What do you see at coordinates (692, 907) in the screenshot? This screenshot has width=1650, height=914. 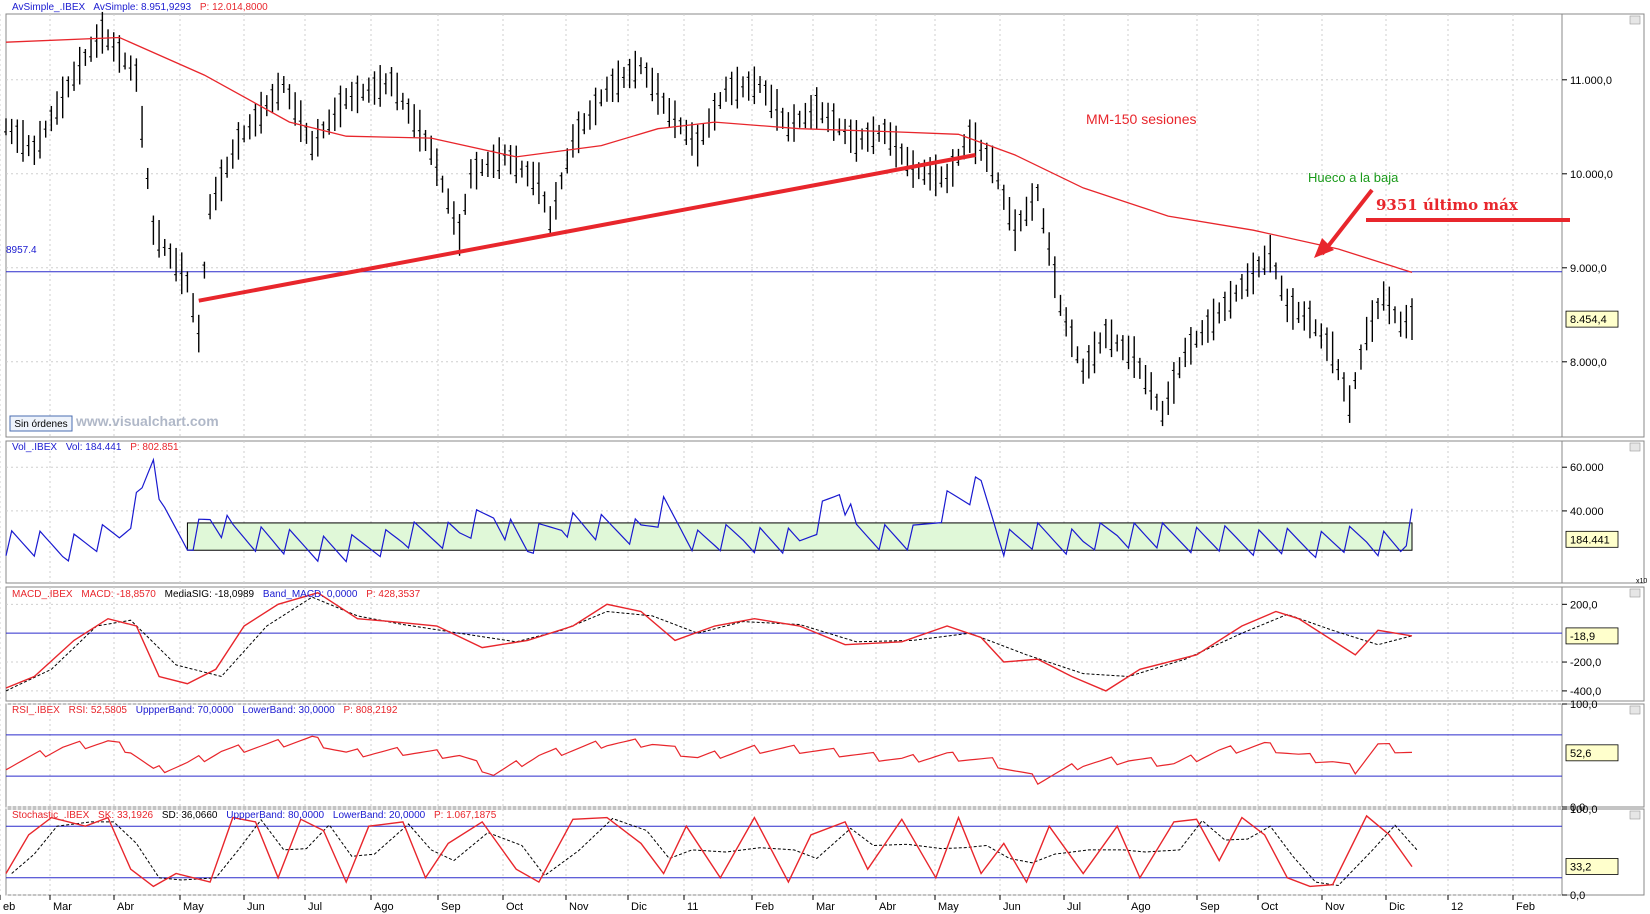 I see `x-tick-label: 11` at bounding box center [692, 907].